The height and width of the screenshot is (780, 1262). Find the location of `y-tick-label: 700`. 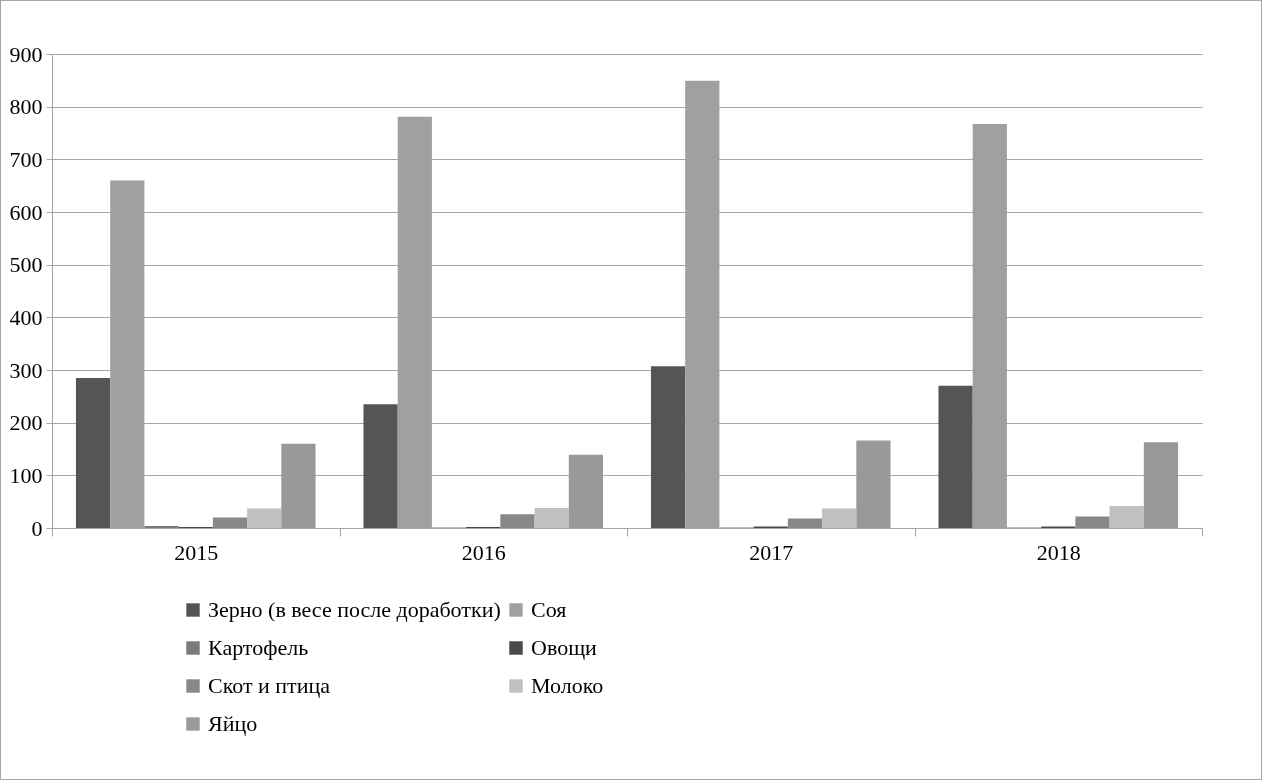

y-tick-label: 700 is located at coordinates (26, 159).